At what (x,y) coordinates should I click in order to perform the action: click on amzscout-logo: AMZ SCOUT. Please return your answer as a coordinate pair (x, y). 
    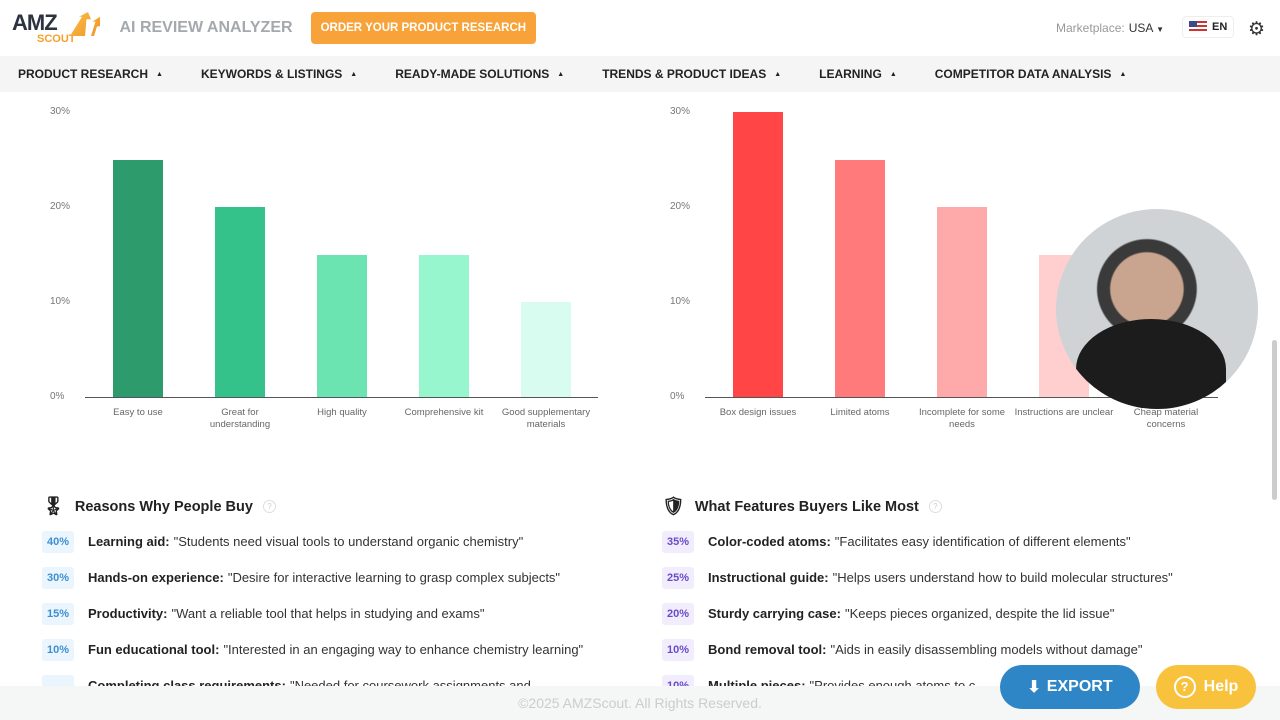
    Looking at the image, I should click on (44, 27).